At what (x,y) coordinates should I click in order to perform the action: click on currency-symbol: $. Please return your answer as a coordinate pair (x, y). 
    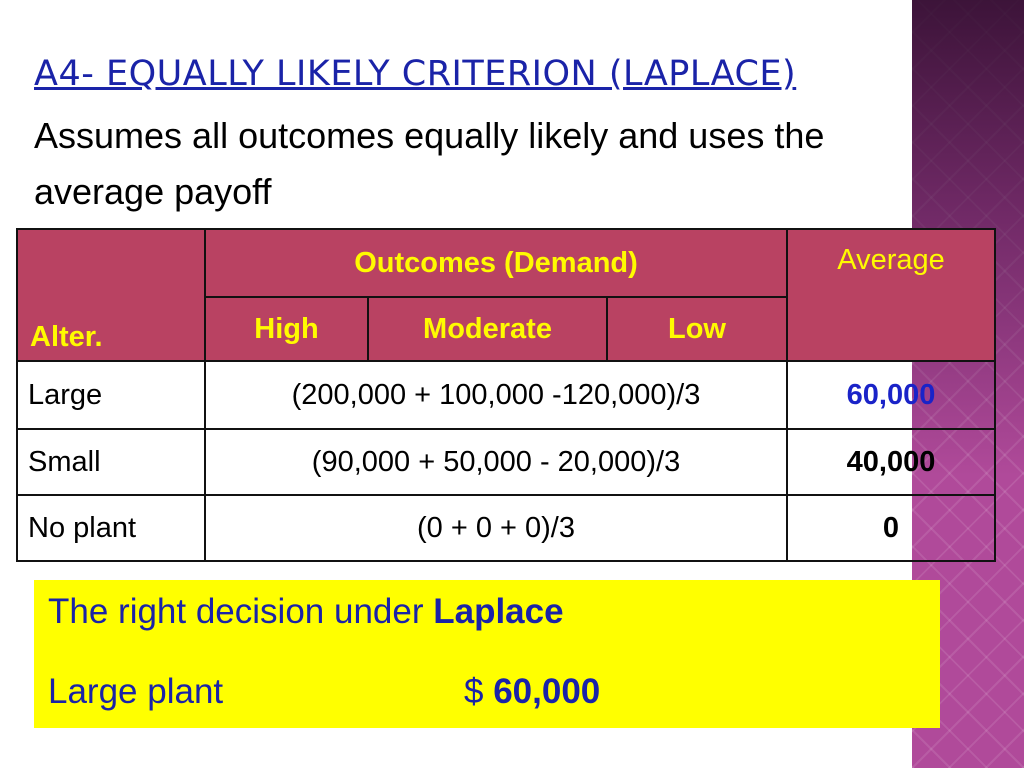
    Looking at the image, I should click on (479, 691).